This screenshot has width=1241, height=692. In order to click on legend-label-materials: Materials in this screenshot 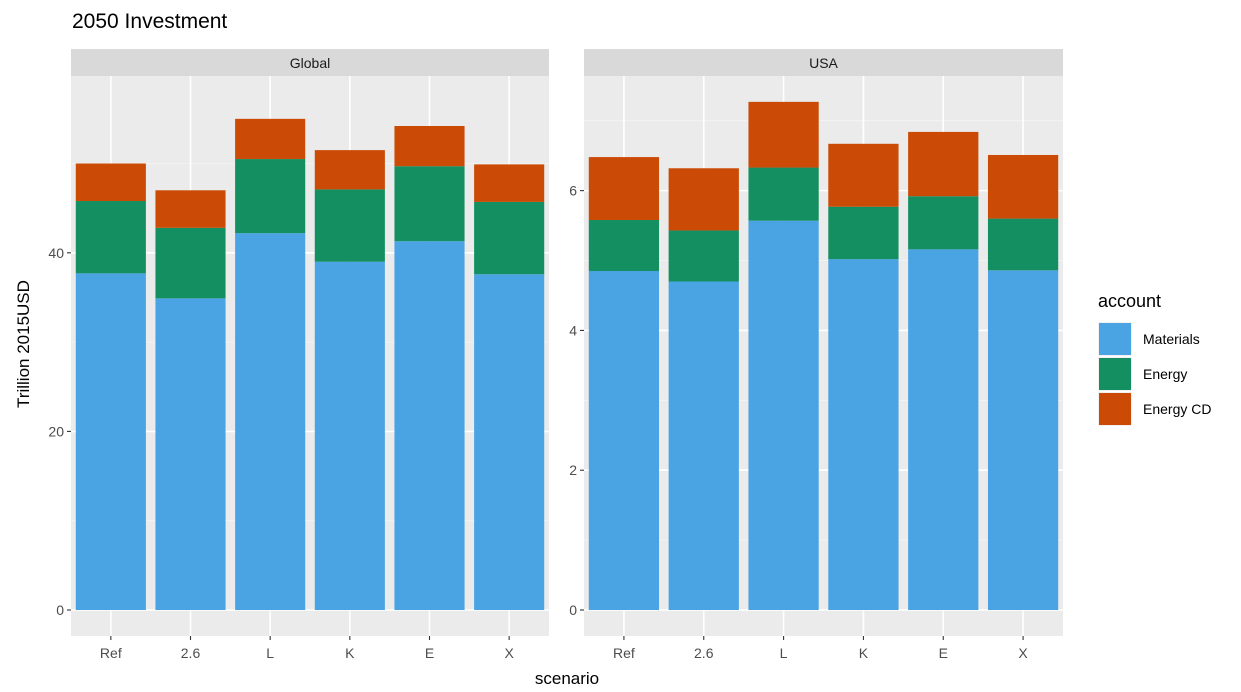, I will do `click(1171, 339)`.